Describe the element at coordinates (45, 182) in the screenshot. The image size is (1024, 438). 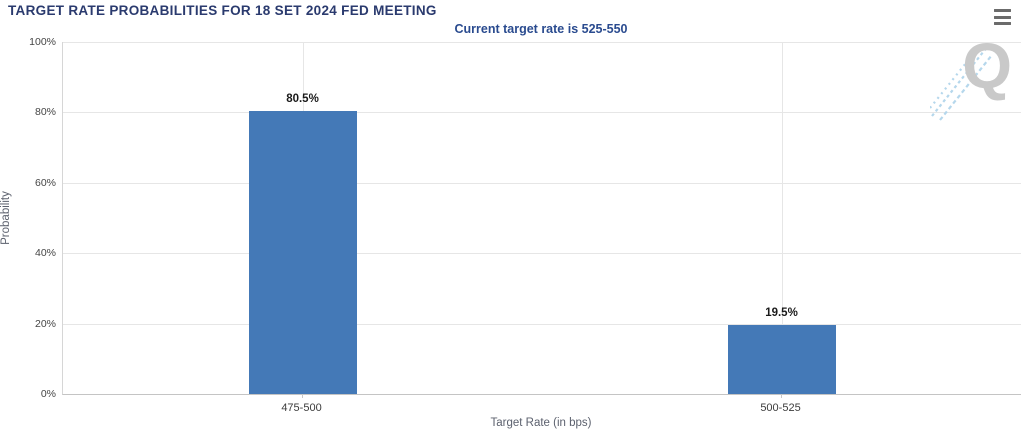
I see `y-tick-label: 60%` at that location.